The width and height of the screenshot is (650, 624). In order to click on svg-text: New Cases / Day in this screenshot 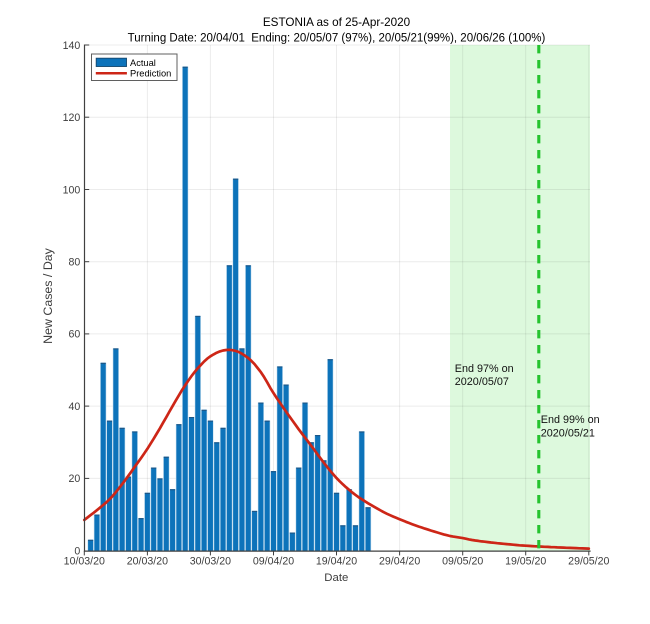, I will do `click(48, 295)`.